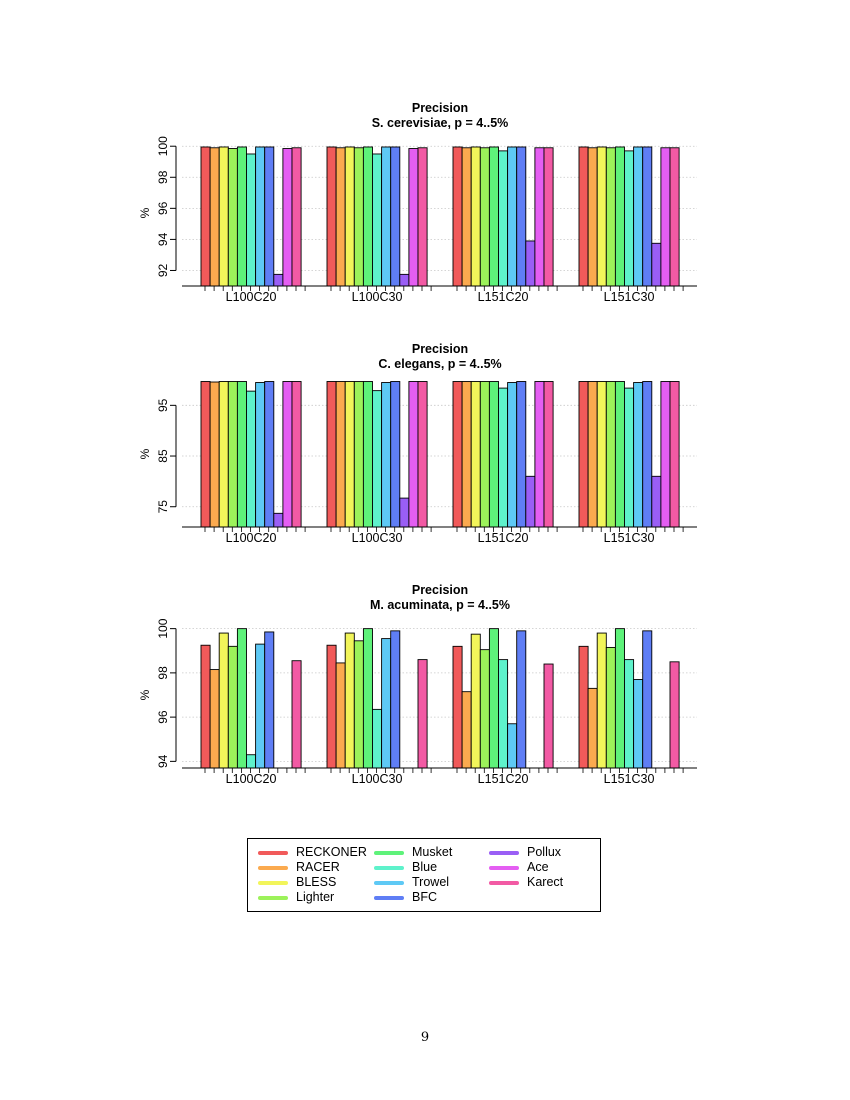  What do you see at coordinates (163, 177) in the screenshot?
I see `y-tick-label: 98` at bounding box center [163, 177].